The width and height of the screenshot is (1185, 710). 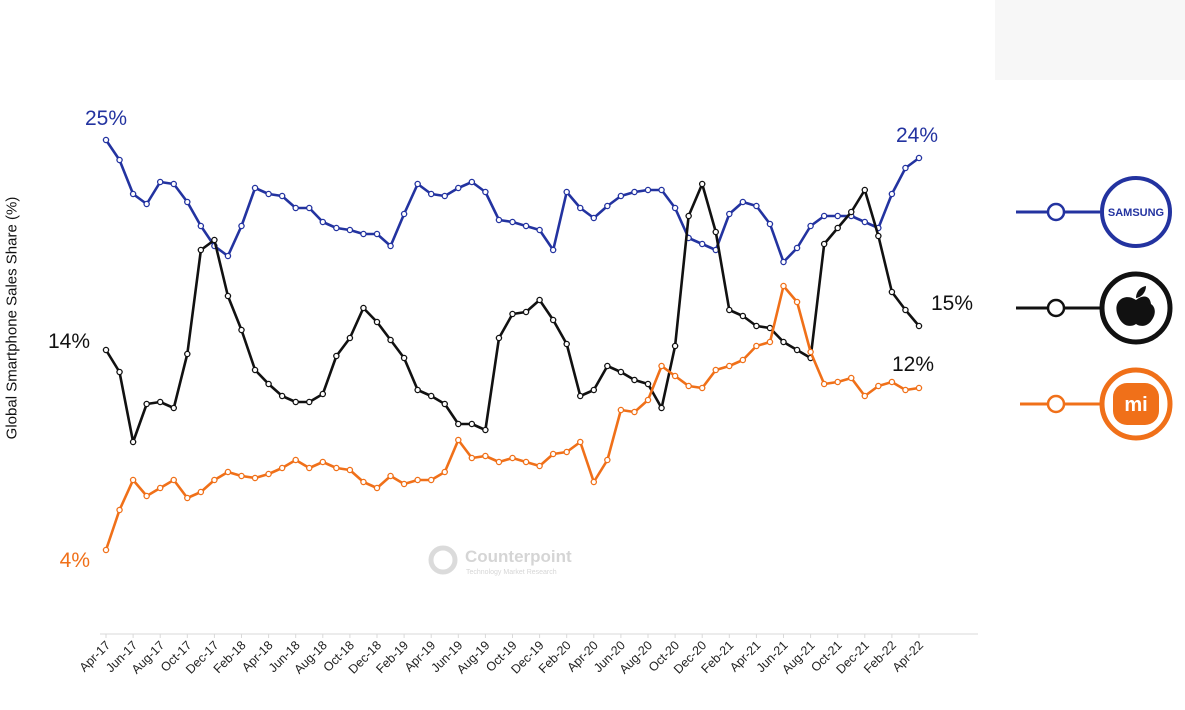 I want to click on samsung-start-label: 25%, so click(x=106, y=118).